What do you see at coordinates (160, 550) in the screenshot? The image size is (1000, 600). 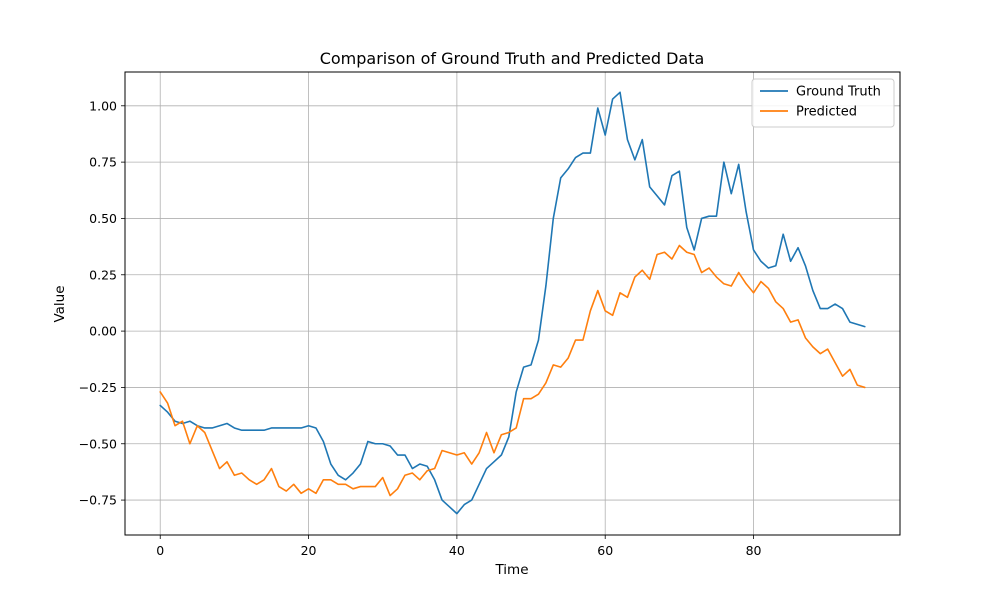 I see `x-tick-label: 0` at bounding box center [160, 550].